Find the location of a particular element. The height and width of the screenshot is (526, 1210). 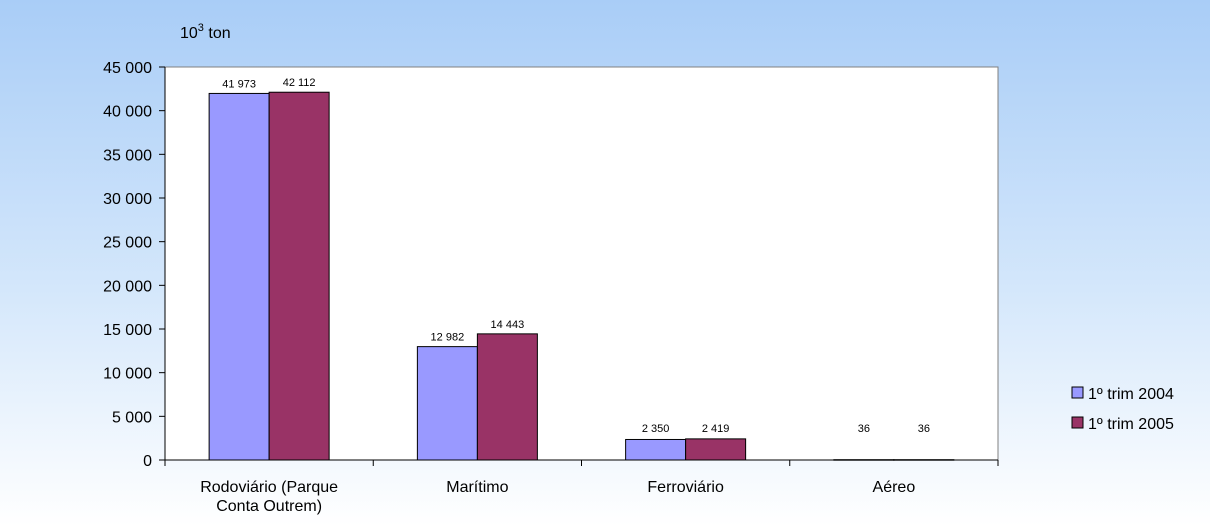

y-tick-label: 0 is located at coordinates (147, 461).